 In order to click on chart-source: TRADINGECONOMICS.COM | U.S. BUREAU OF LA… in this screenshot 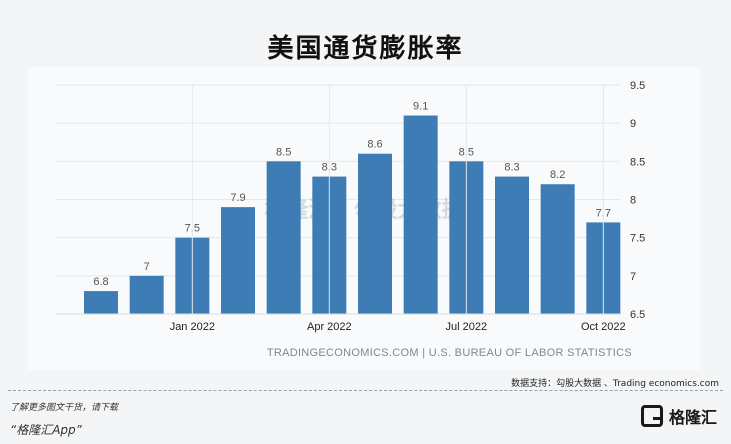, I will do `click(449, 353)`.